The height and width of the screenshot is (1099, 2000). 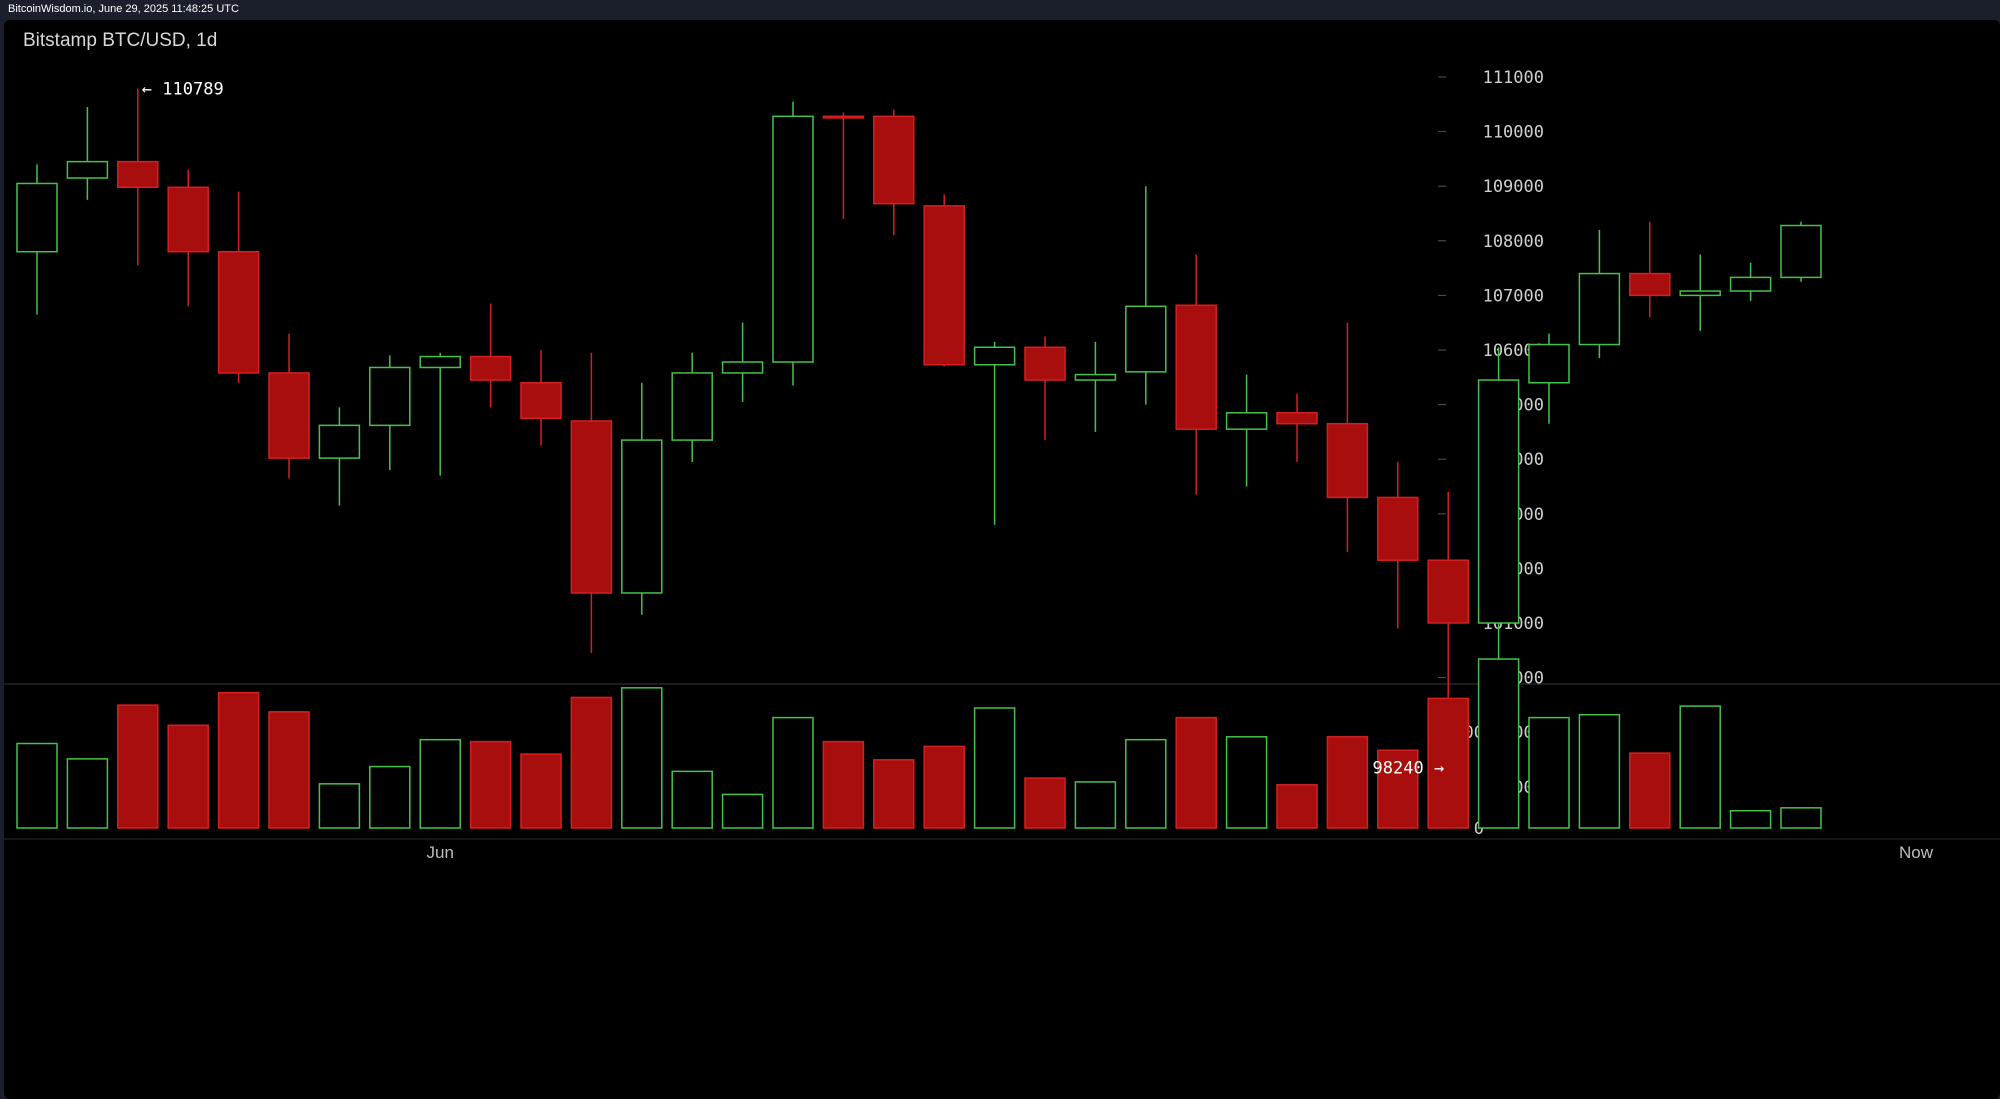 I want to click on date-axis-label: Jun, so click(x=439, y=852).